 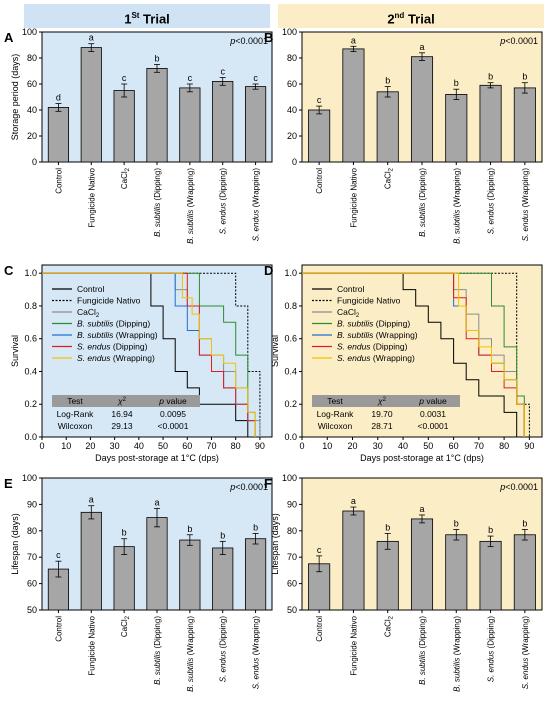 I want to click on category-label: Control, so click(x=58, y=181).